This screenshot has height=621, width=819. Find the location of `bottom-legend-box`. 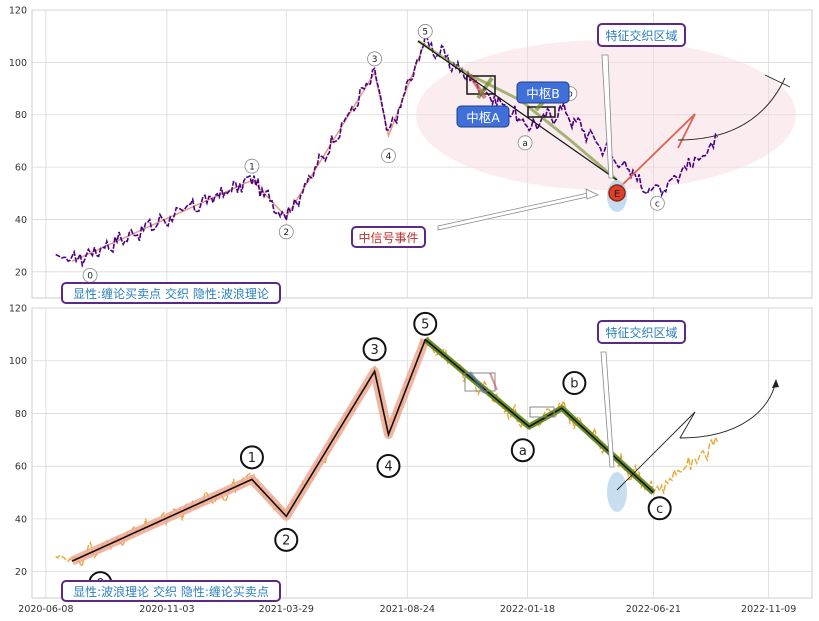

bottom-legend-box is located at coordinates (171, 591).